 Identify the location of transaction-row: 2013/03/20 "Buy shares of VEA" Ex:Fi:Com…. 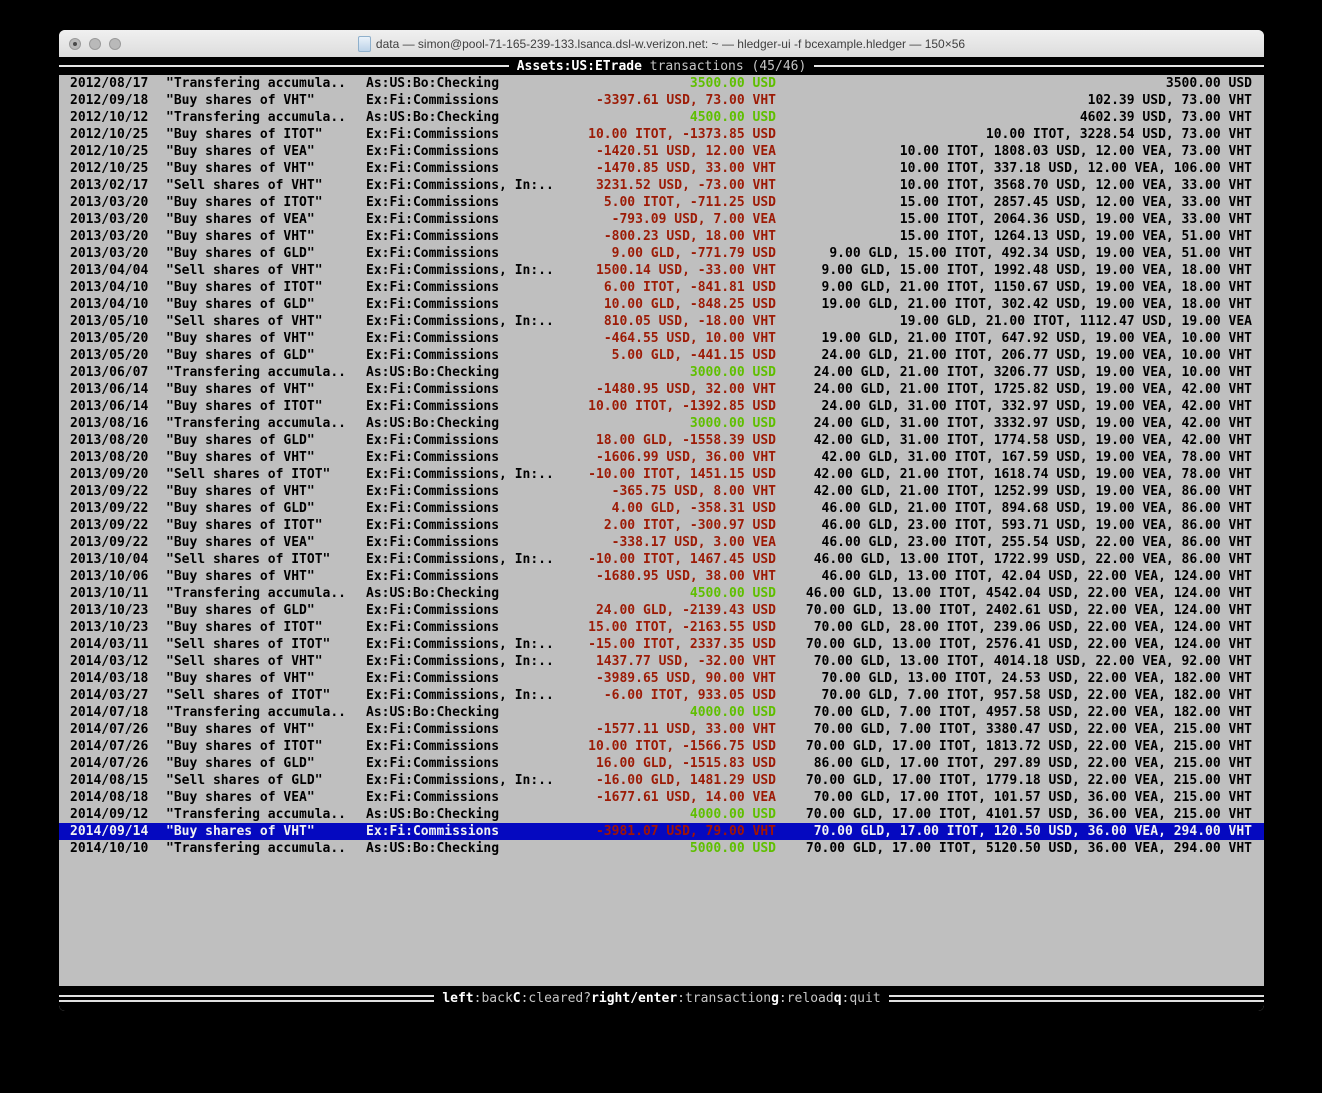
(661, 219).